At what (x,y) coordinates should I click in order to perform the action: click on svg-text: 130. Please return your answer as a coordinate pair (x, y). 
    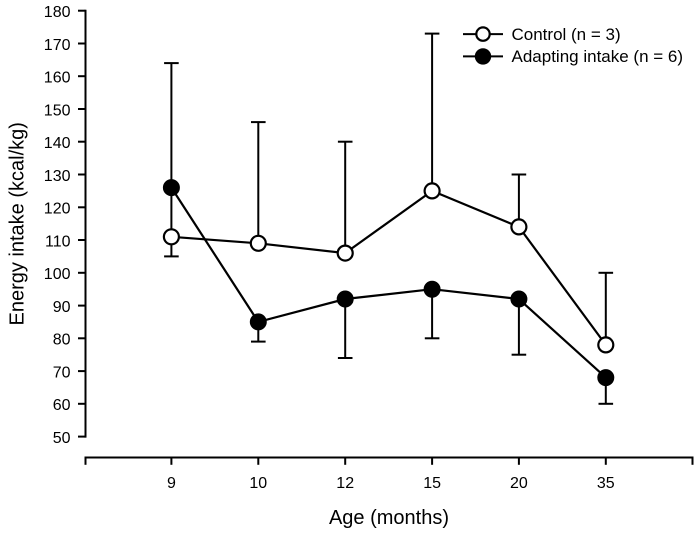
    Looking at the image, I should click on (57, 176).